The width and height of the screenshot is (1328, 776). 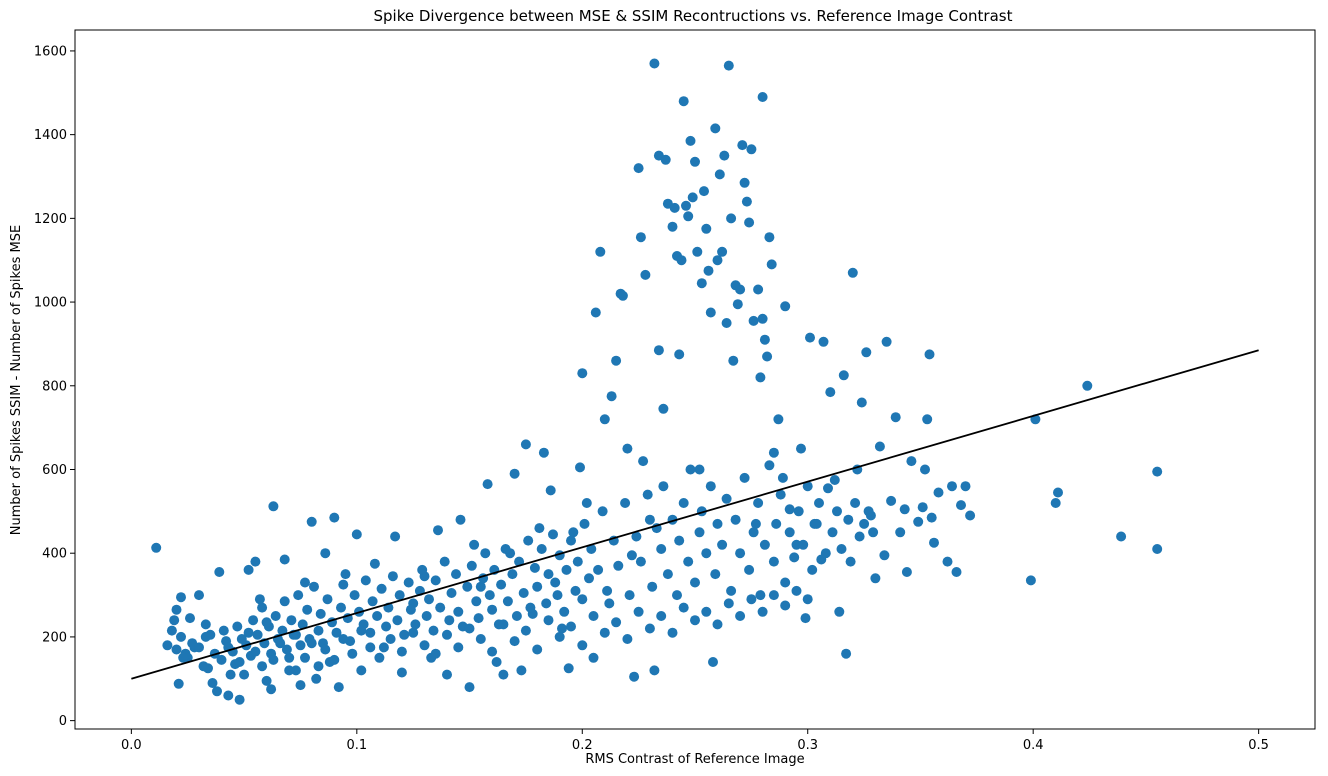 I want to click on x-tick-label: 0.1, so click(x=356, y=745).